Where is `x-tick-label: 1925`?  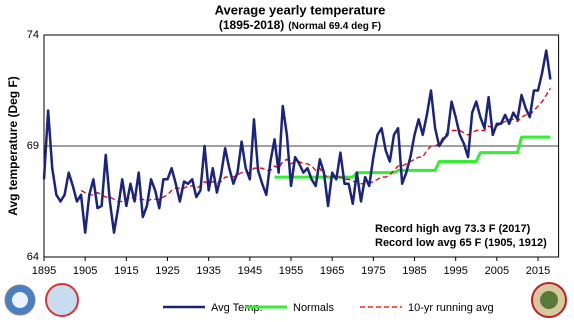 x-tick-label: 1925 is located at coordinates (167, 271).